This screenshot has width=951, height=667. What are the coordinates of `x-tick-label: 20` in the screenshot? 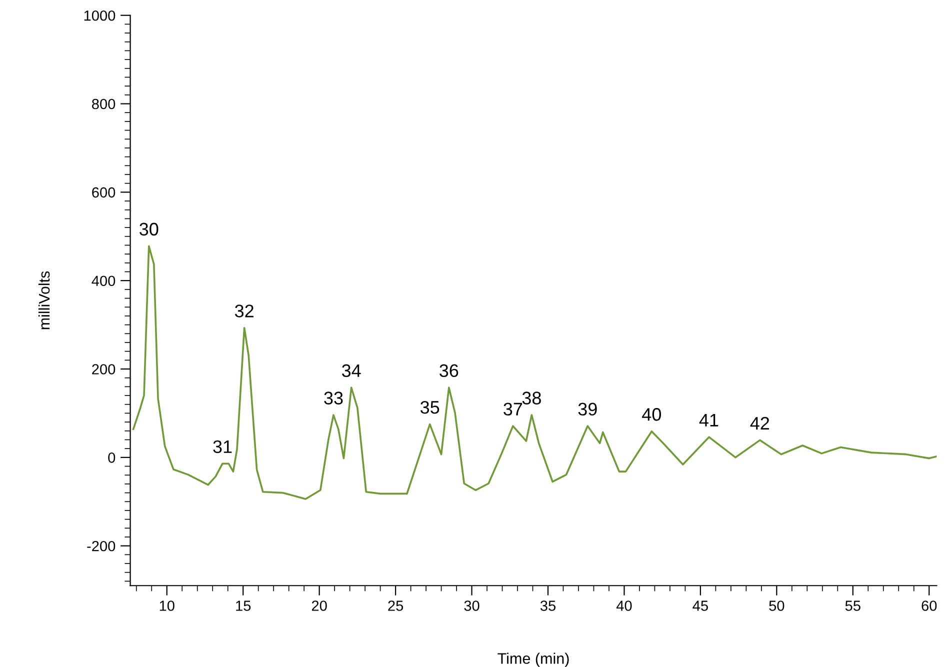 It's located at (319, 605).